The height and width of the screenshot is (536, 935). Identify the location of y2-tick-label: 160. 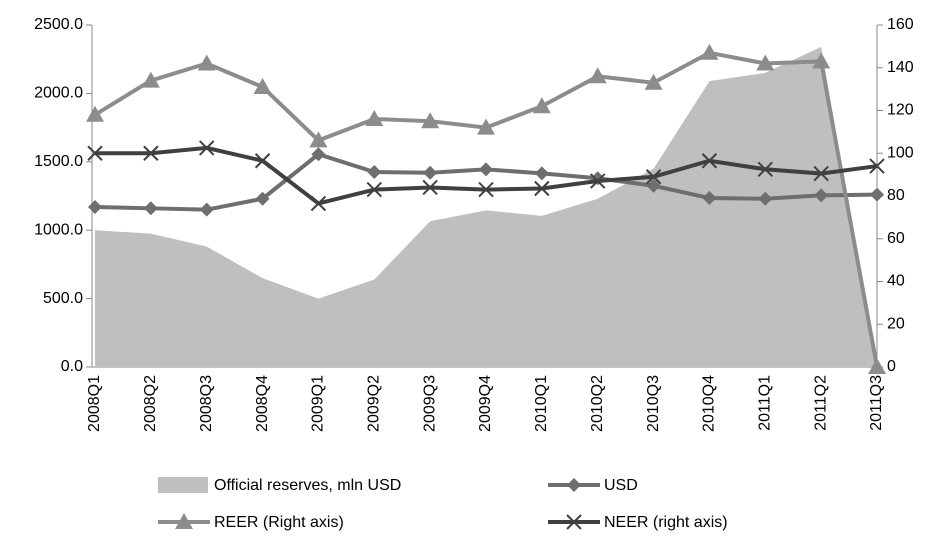
(900, 24).